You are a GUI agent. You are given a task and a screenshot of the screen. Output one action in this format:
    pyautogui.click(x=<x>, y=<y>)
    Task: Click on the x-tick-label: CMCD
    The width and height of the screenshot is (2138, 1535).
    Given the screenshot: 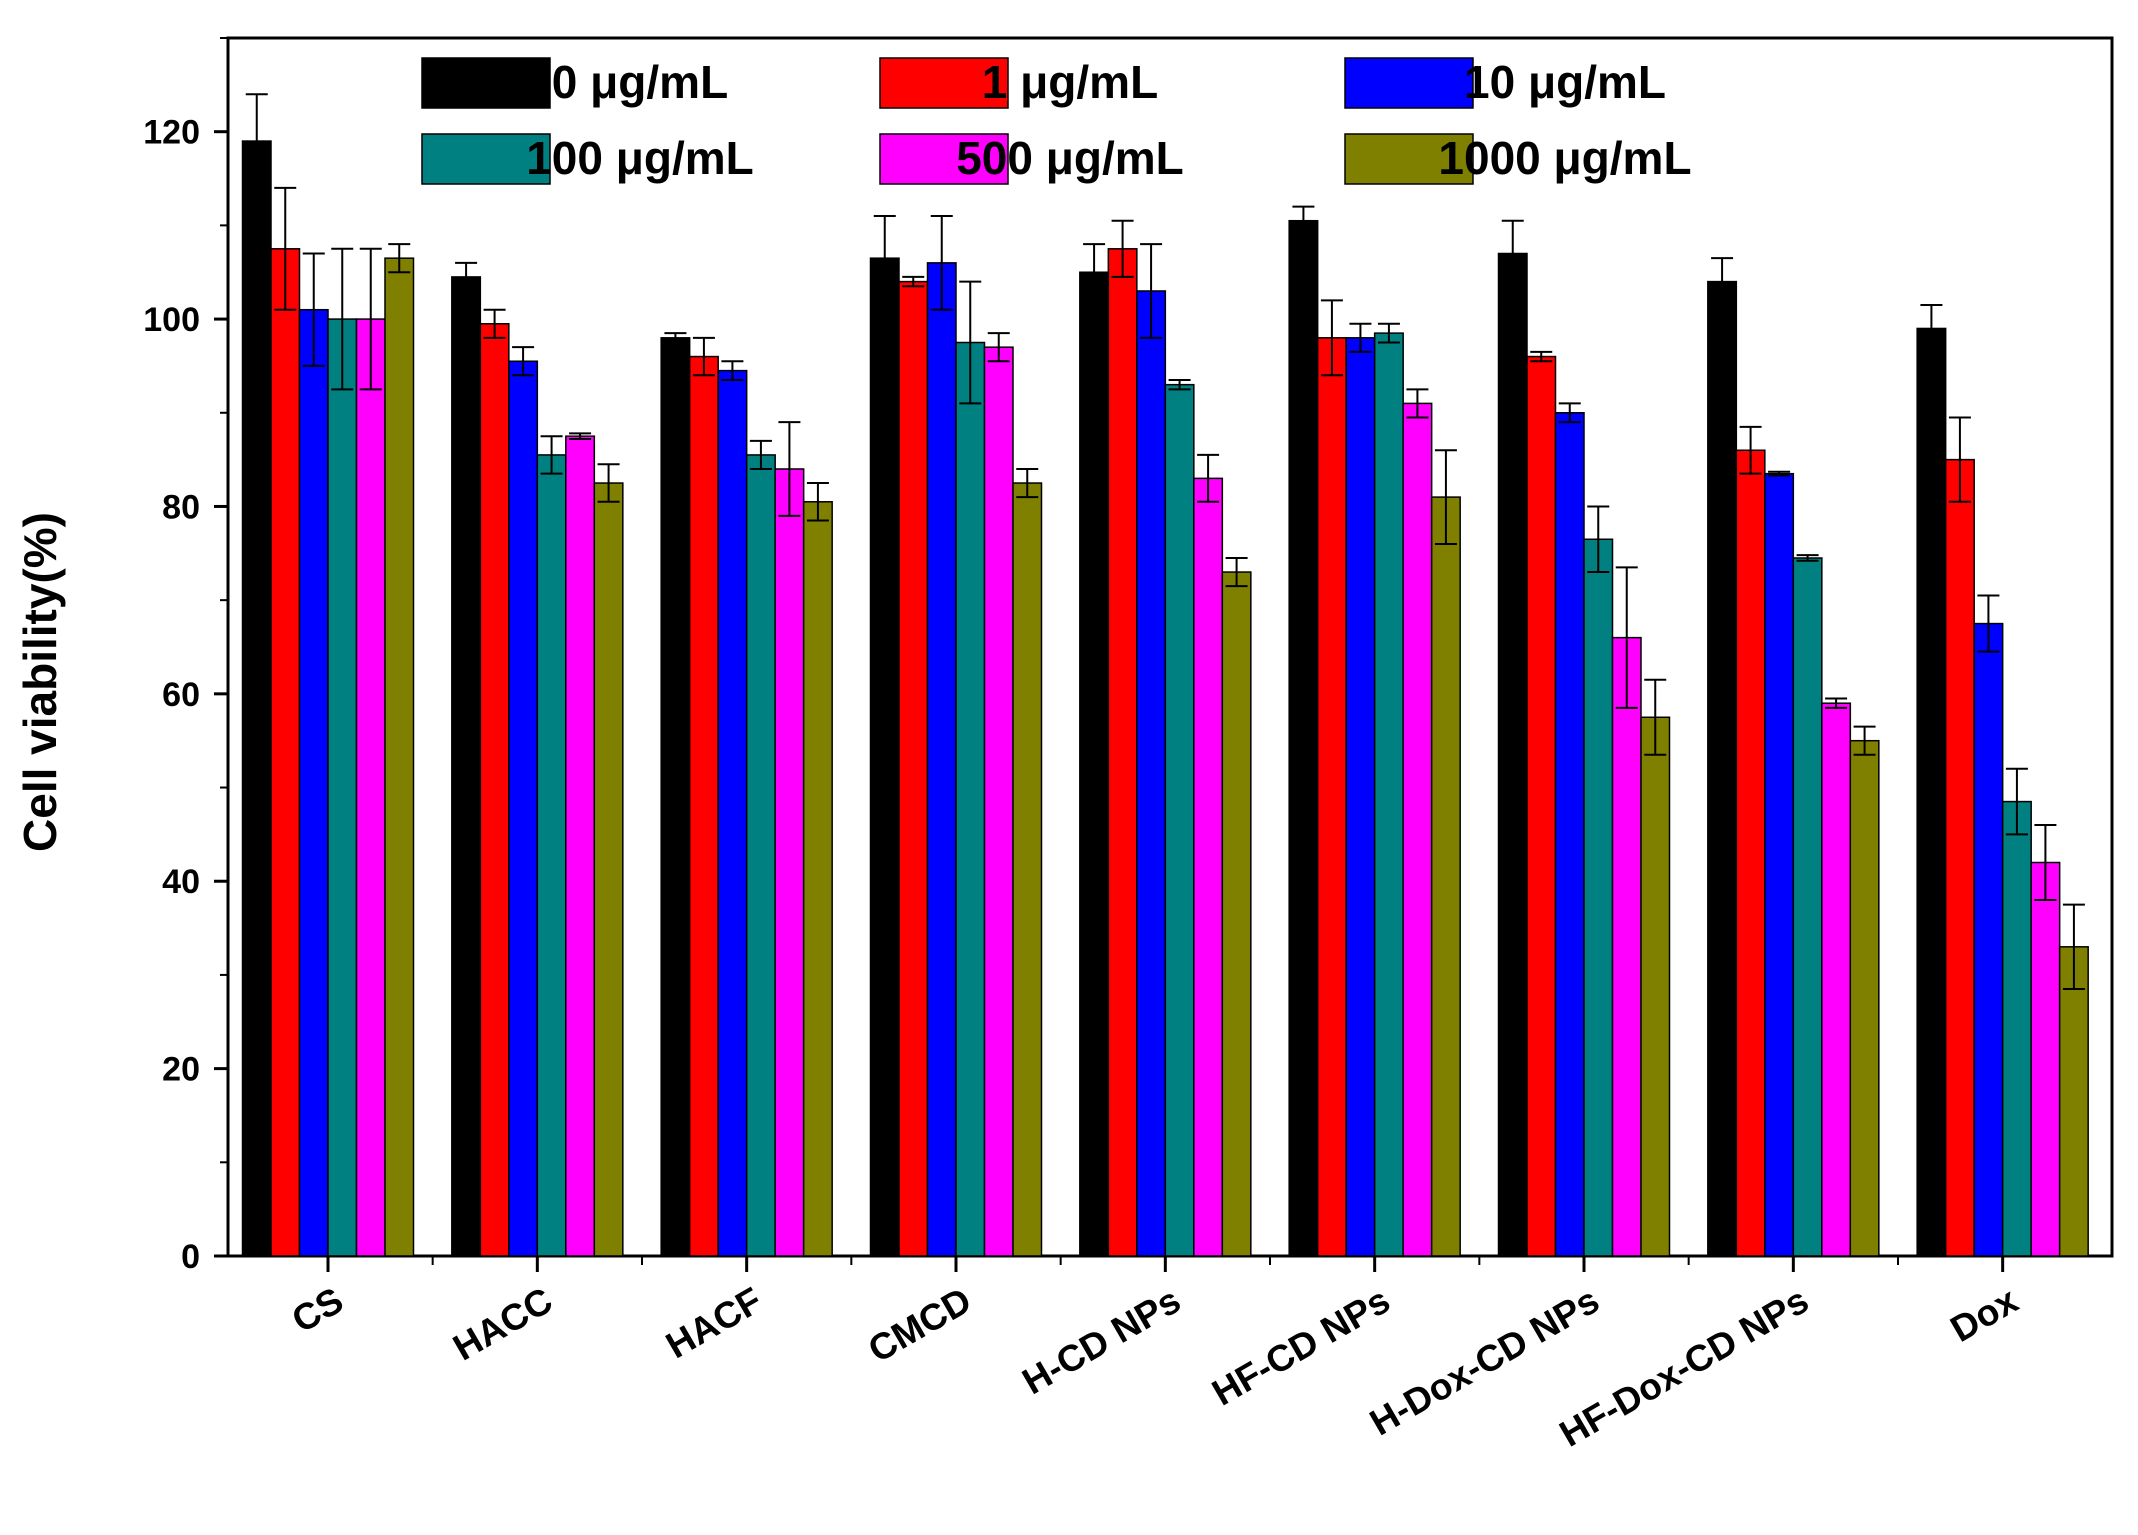 What is the action you would take?
    pyautogui.click(x=919, y=1324)
    